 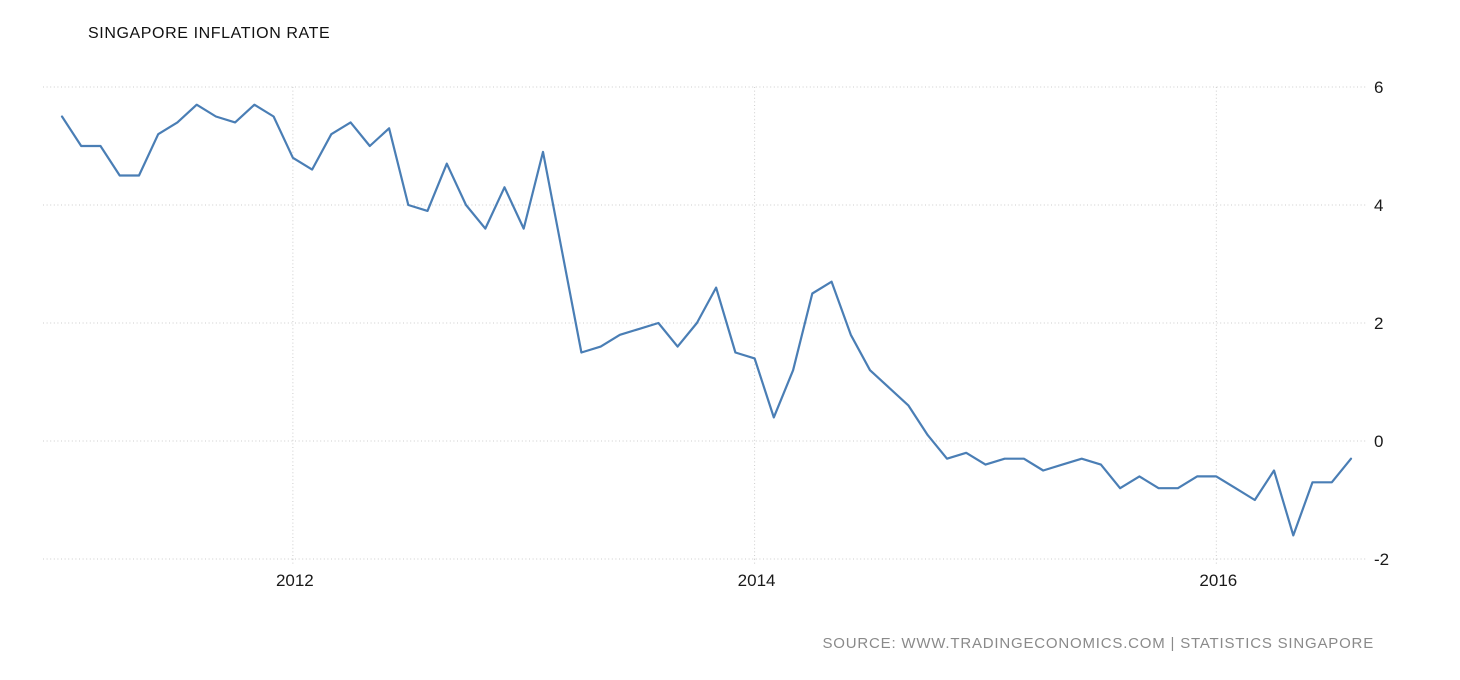 I want to click on x-axis-tick-label: 2016, so click(x=1218, y=580).